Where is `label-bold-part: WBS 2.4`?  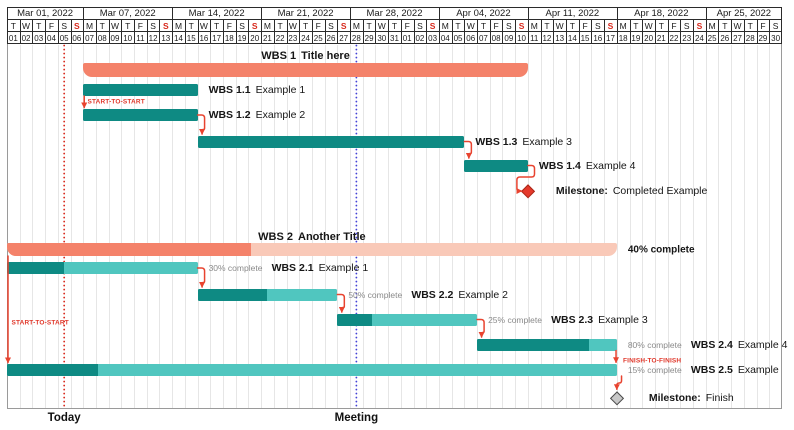 label-bold-part: WBS 2.4 is located at coordinates (711, 344).